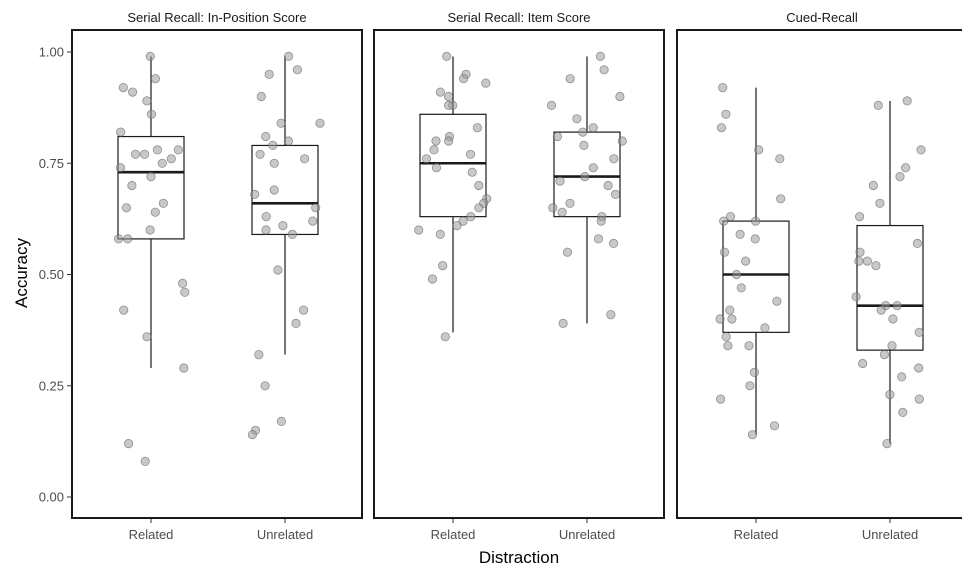  What do you see at coordinates (51, 497) in the screenshot?
I see `y-tick-label: 0.00` at bounding box center [51, 497].